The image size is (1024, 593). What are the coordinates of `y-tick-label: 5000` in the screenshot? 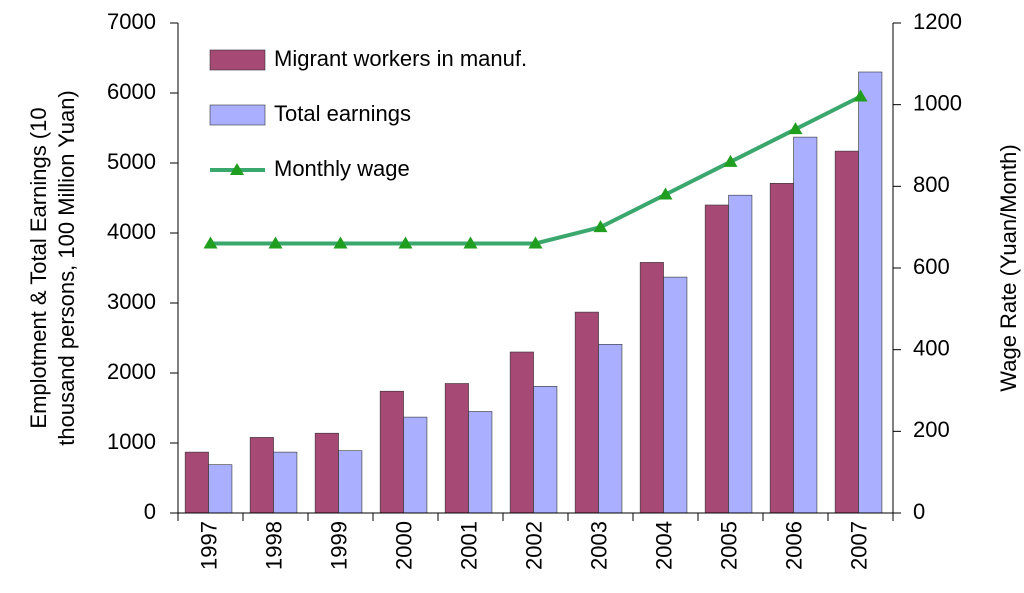 It's located at (131, 161).